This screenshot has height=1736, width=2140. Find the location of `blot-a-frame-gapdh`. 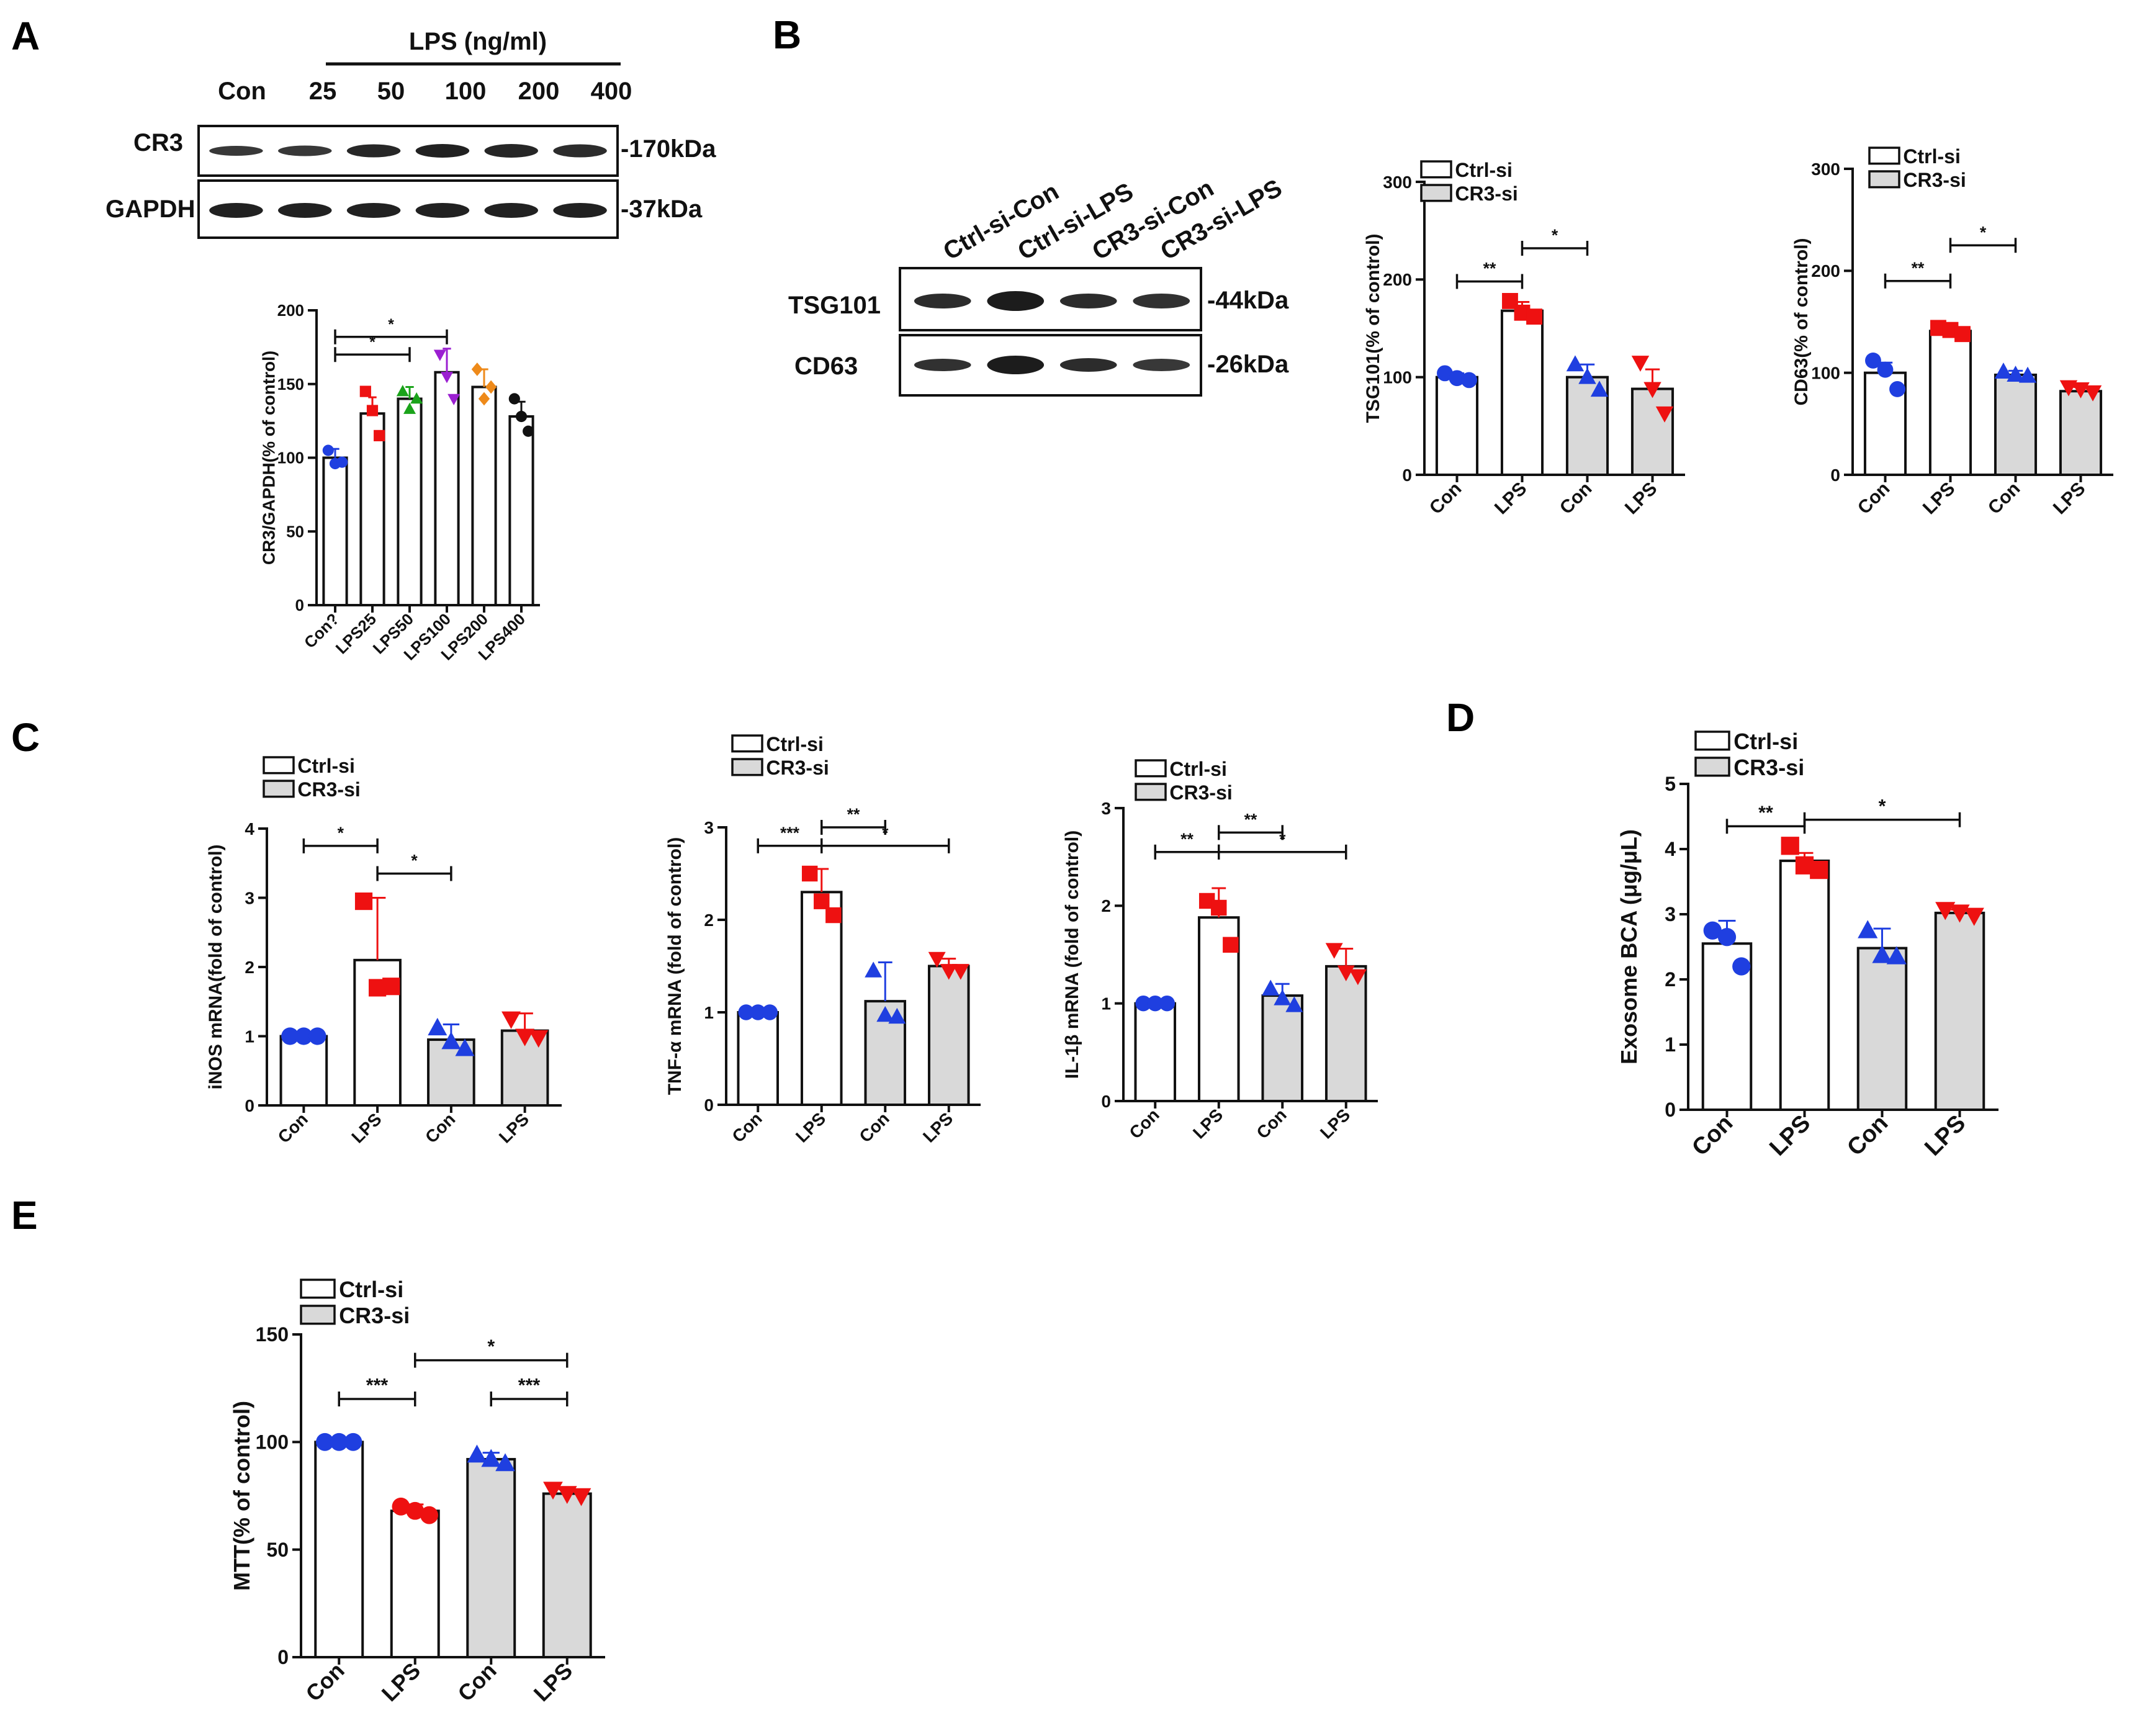

blot-a-frame-gapdh is located at coordinates (408, 209).